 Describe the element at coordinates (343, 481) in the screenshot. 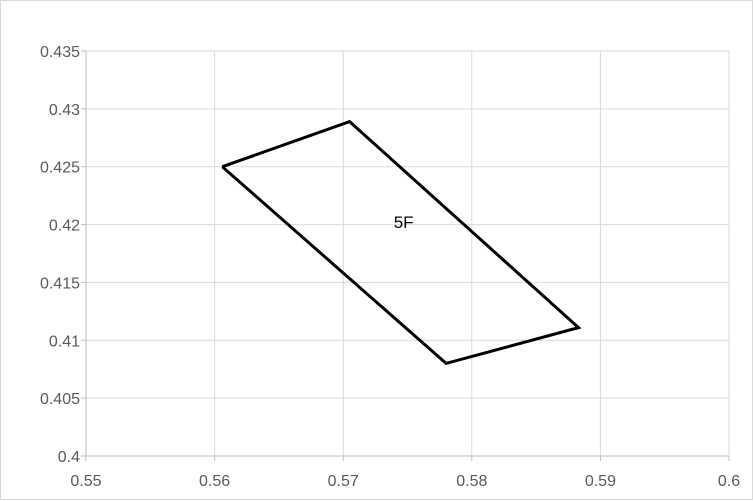

I see `x-tick-label: 0.57` at that location.